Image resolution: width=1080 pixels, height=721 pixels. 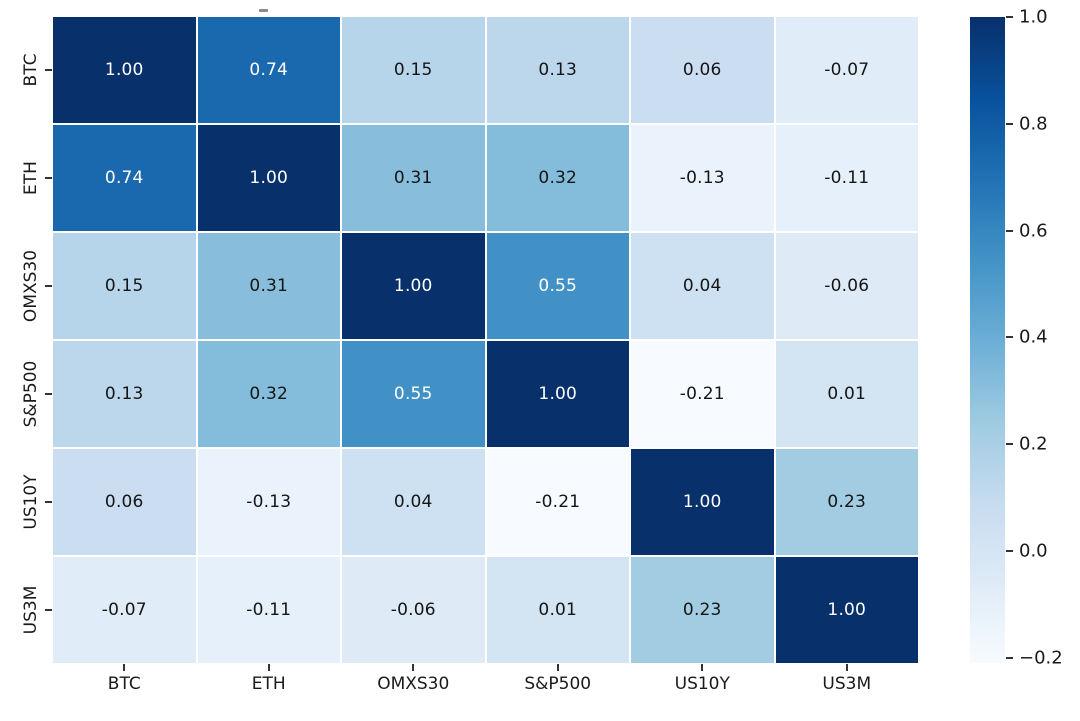 I want to click on y-tick-label: OMXS30, so click(x=31, y=286).